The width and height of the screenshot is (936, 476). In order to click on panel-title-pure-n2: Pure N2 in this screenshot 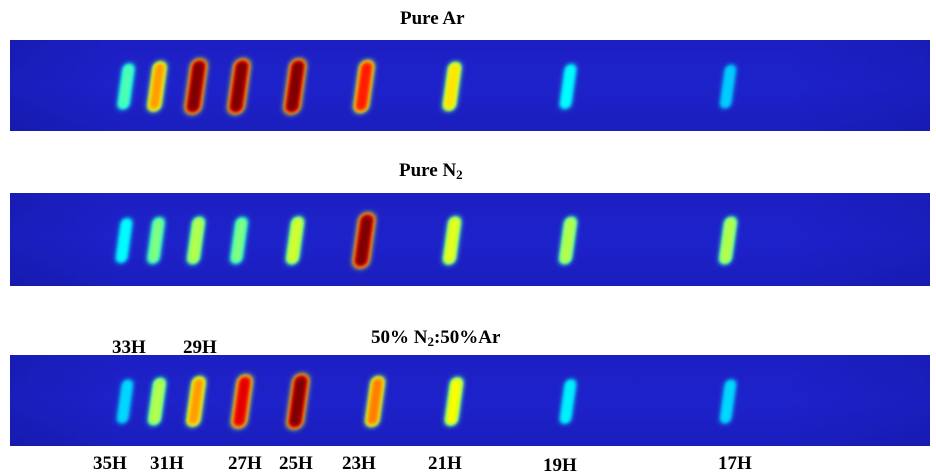, I will do `click(431, 171)`.